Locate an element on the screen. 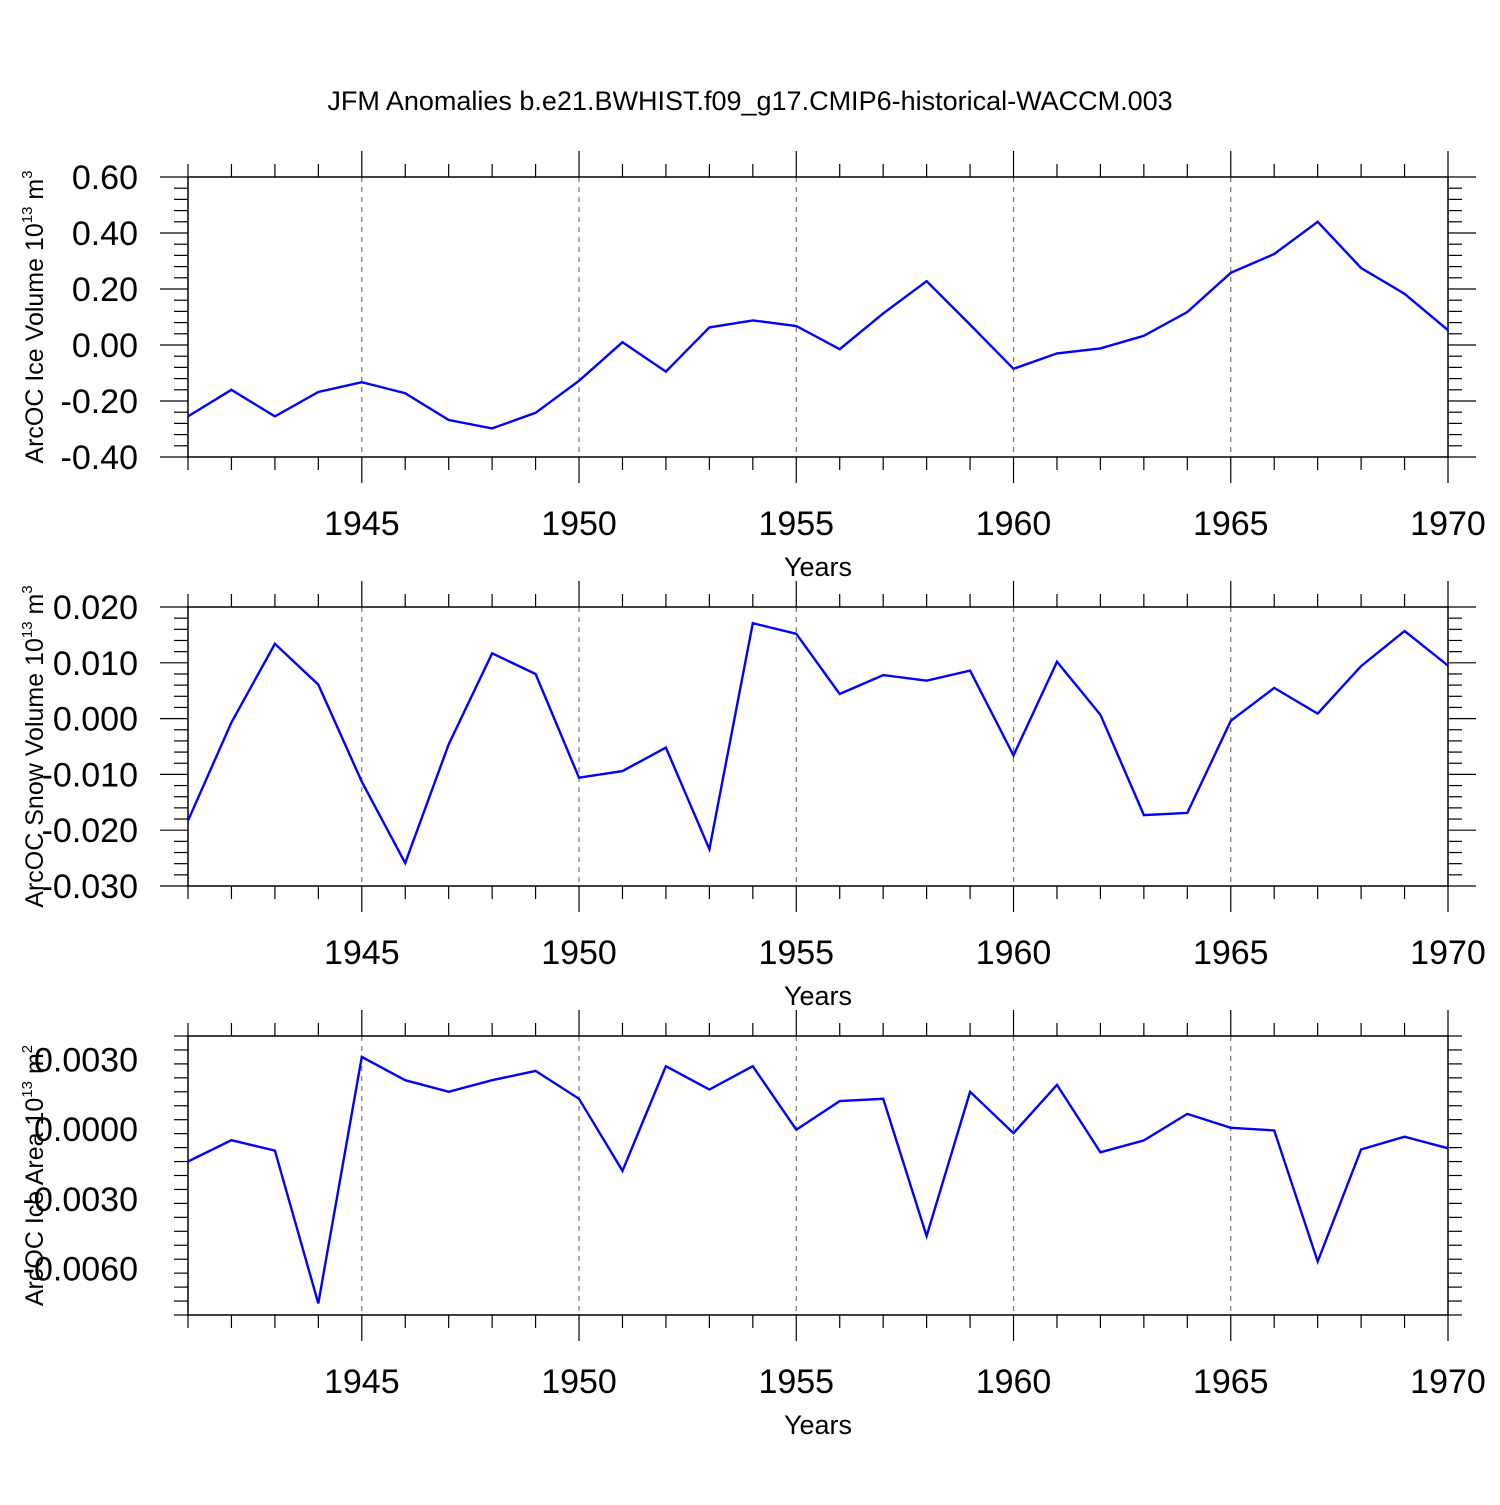 This screenshot has height=1505, width=1500. y-tick-label: 0.010 is located at coordinates (95, 664).